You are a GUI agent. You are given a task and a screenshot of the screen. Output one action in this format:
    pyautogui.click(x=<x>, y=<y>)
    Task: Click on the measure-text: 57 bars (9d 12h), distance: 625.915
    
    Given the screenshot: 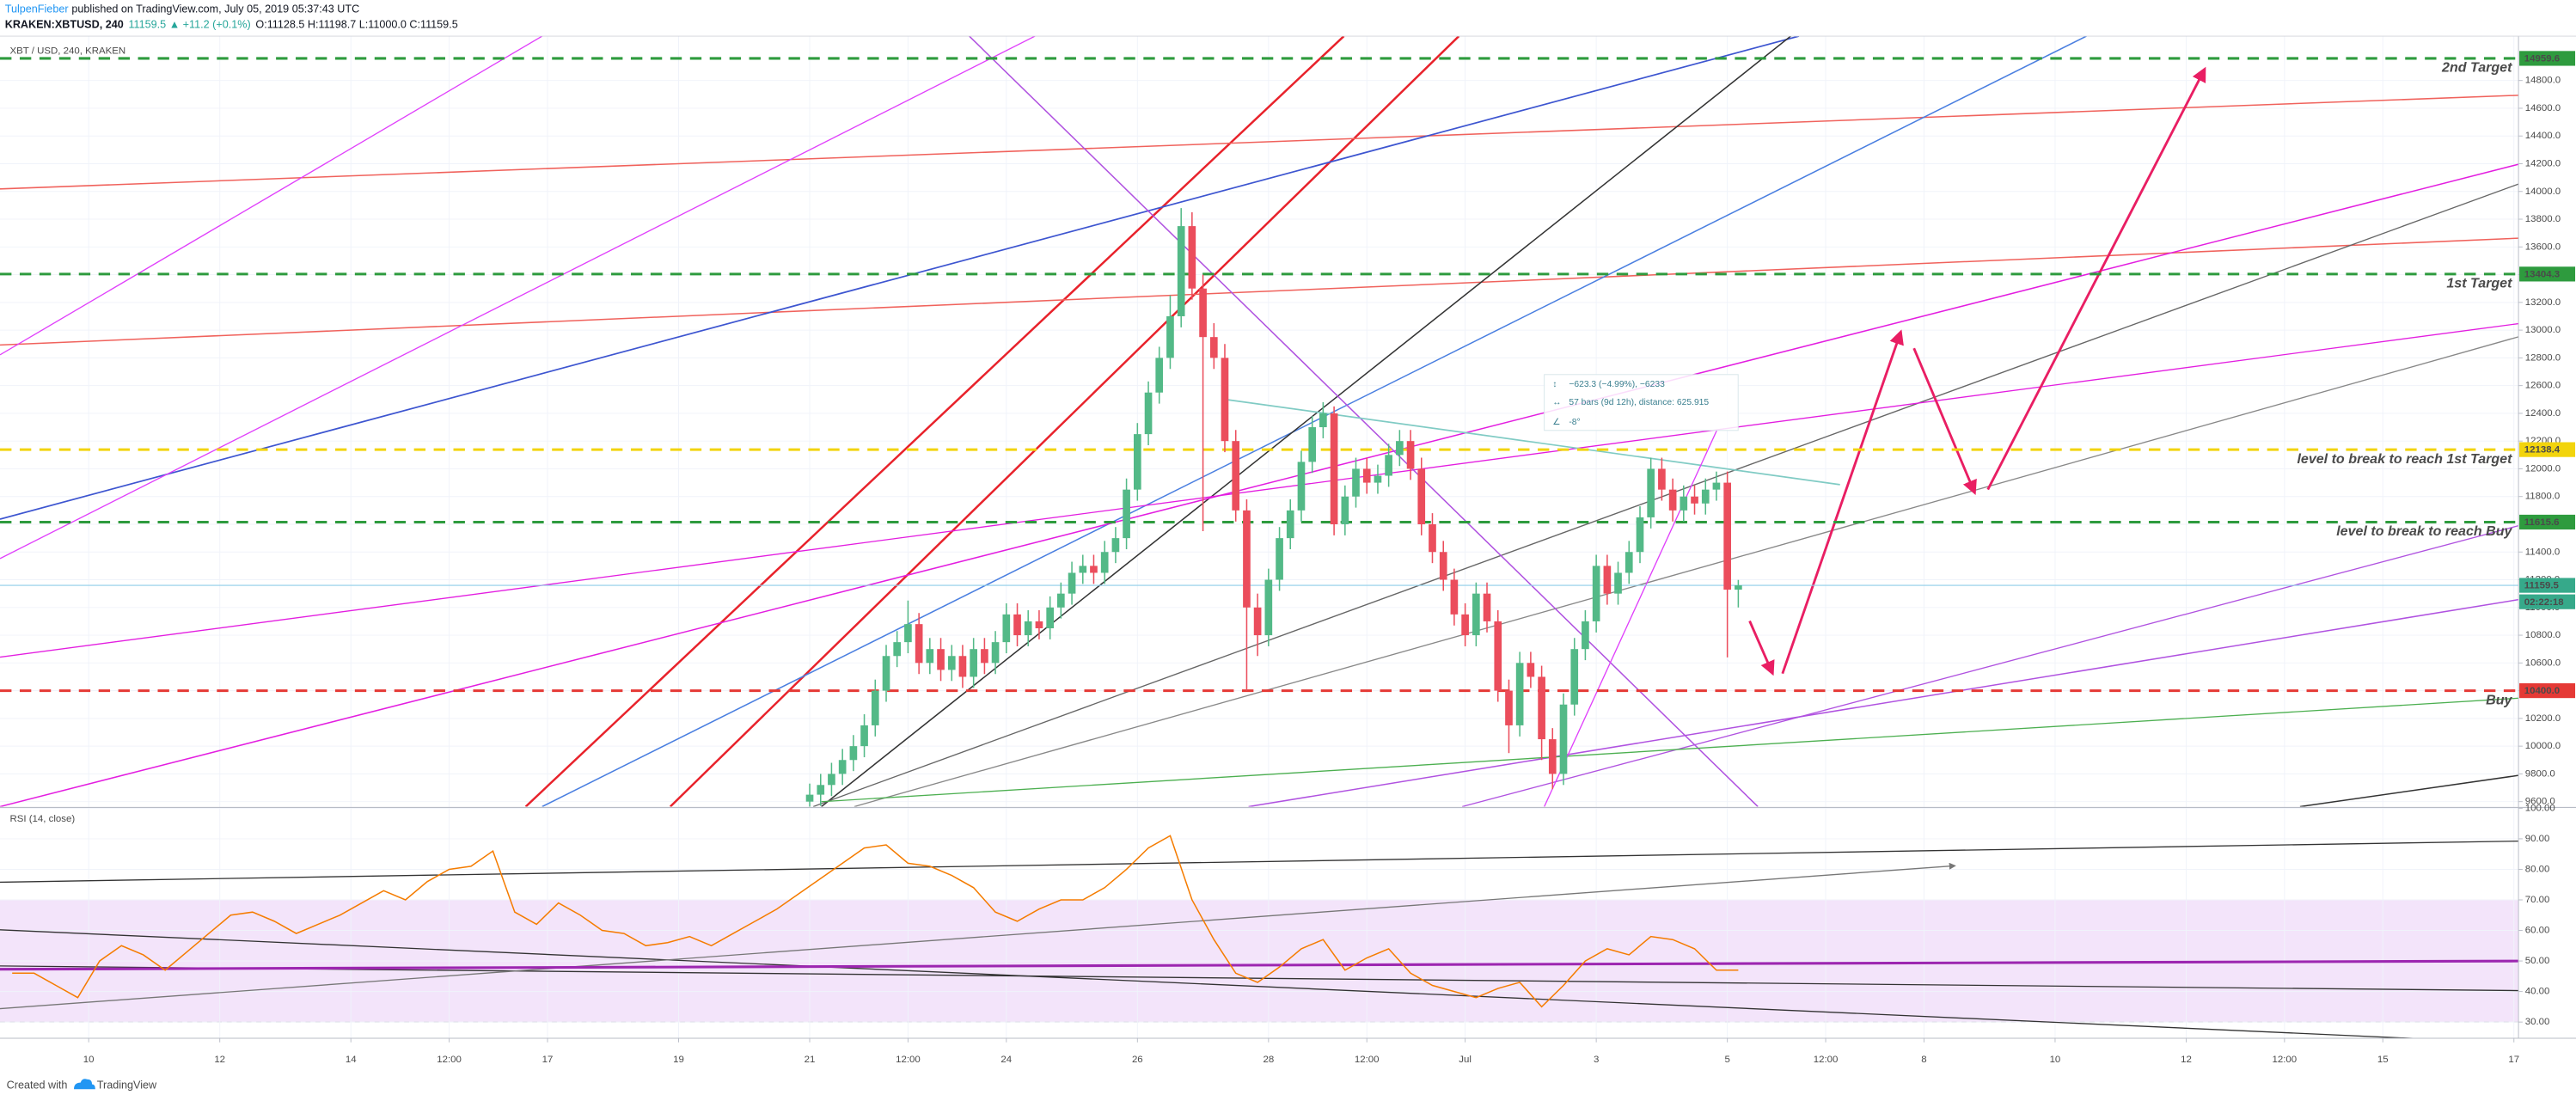 What is the action you would take?
    pyautogui.click(x=1639, y=402)
    